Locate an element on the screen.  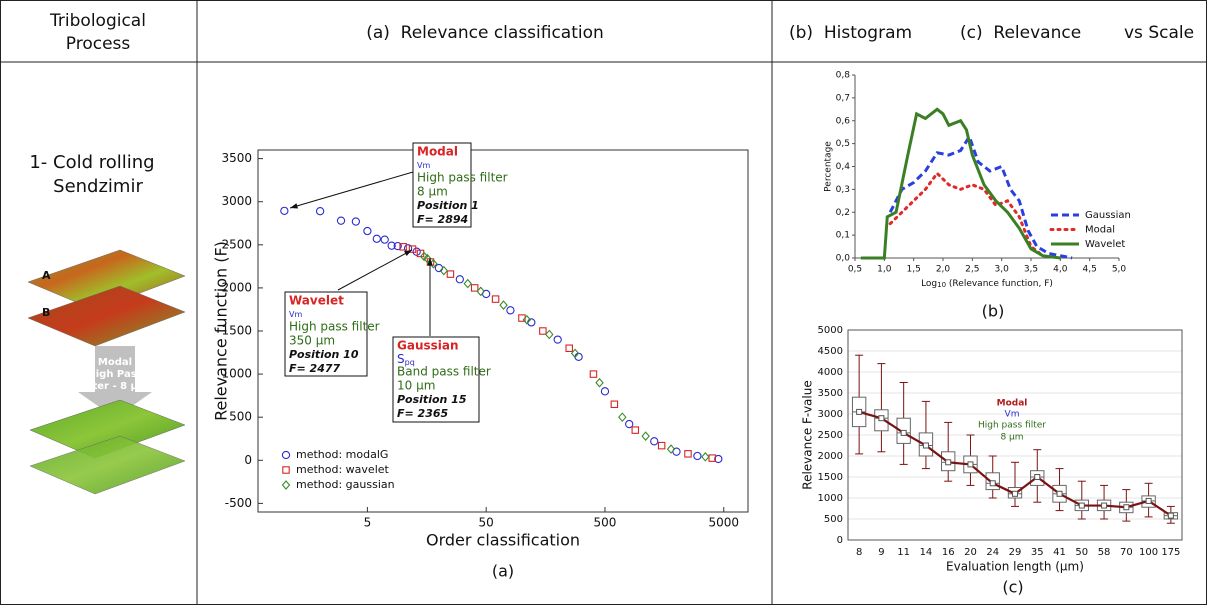
x-tick-label: 5,0 is located at coordinates (1119, 270).